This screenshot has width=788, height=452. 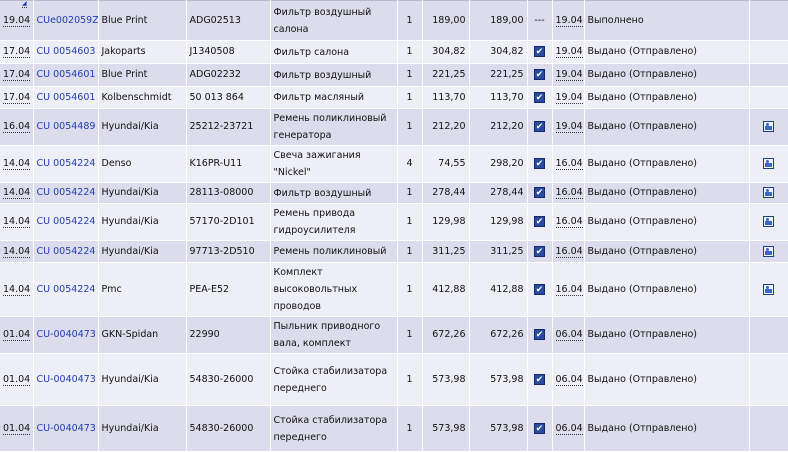 I want to click on order-date-cell: ◢ 19.04, so click(x=17, y=20).